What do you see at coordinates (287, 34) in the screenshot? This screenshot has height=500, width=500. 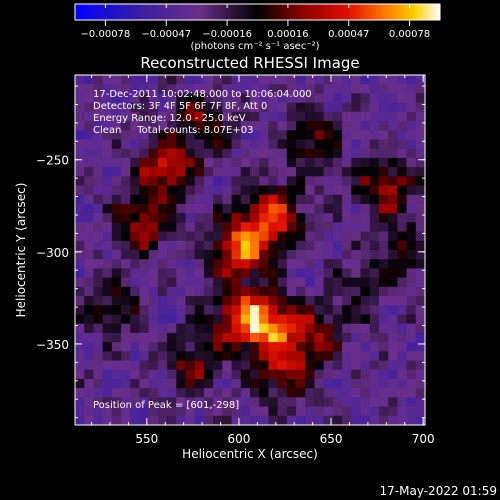 I see `colorbar-tick-label: 0.00016` at bounding box center [287, 34].